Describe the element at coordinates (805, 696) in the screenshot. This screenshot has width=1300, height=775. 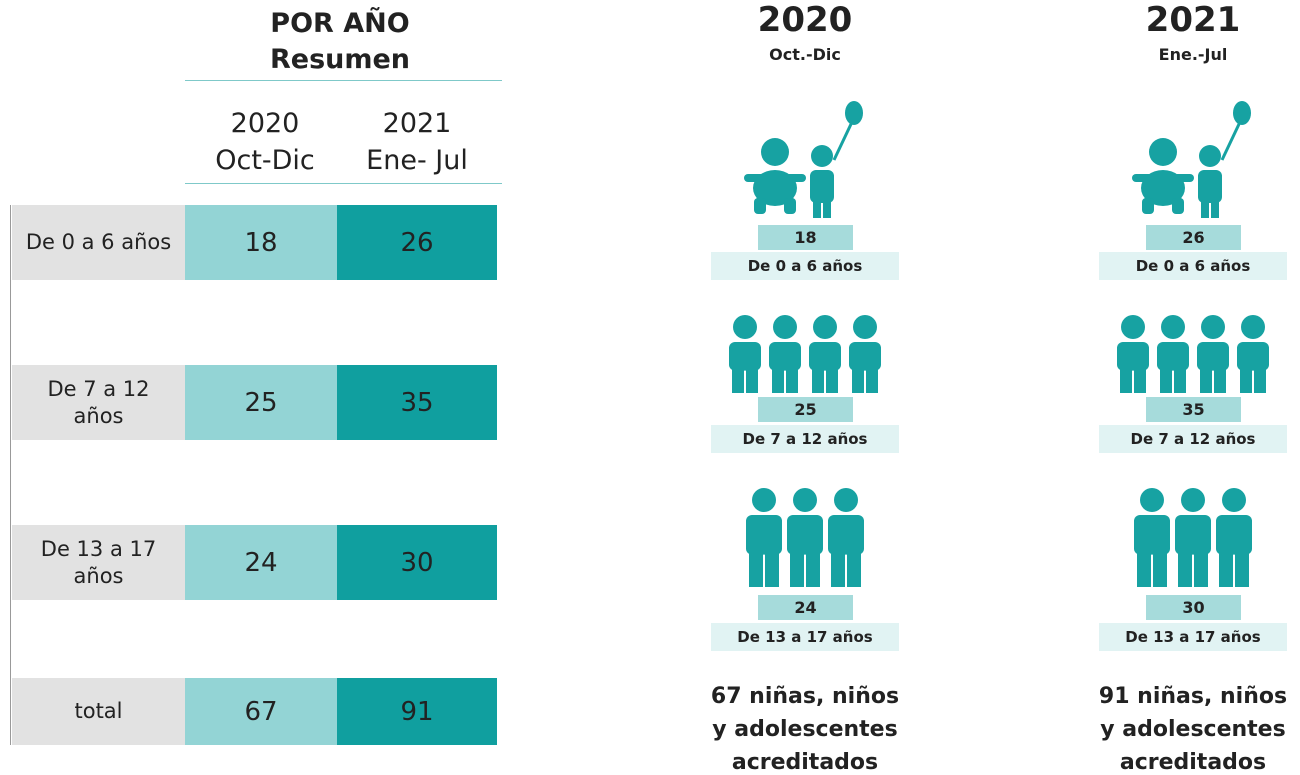
I see `summary-line: 67 niñas, niños` at that location.